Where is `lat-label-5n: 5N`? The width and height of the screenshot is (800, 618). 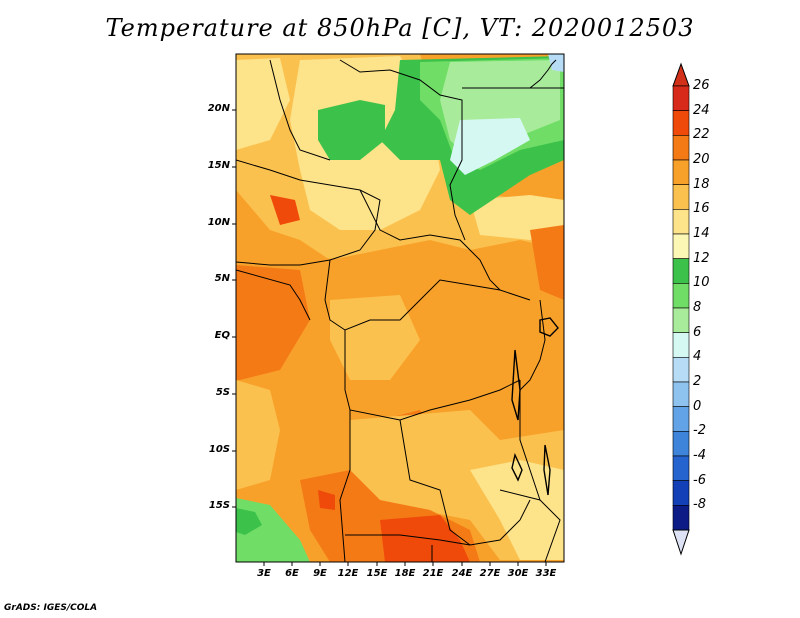 lat-label-5n: 5N is located at coordinates (222, 278).